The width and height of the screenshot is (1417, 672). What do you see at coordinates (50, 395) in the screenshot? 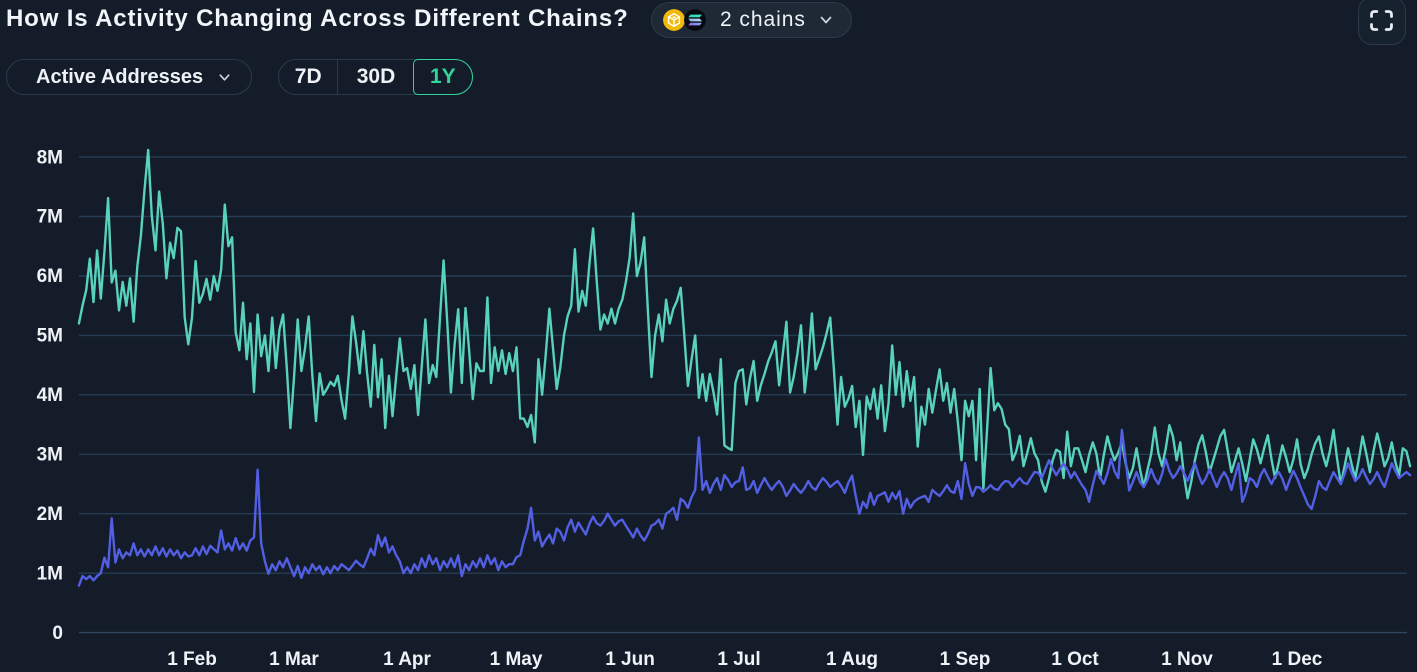
I see `svg-text: 4M` at bounding box center [50, 395].